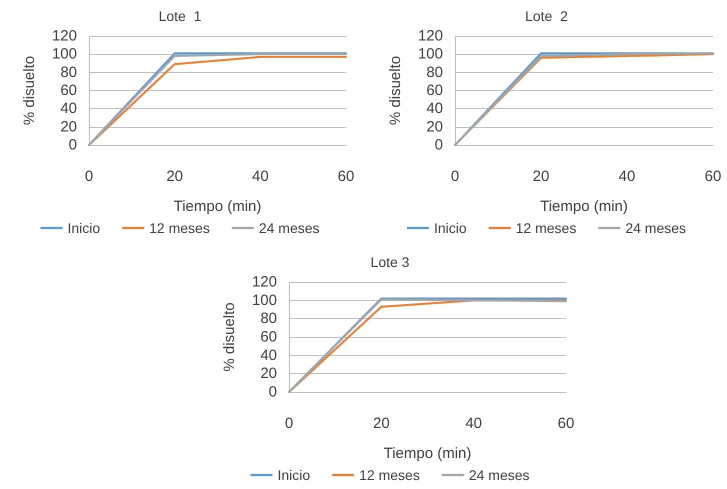 This screenshot has height=489, width=727. Describe the element at coordinates (546, 16) in the screenshot. I see `chart-title: Lote 2` at that location.